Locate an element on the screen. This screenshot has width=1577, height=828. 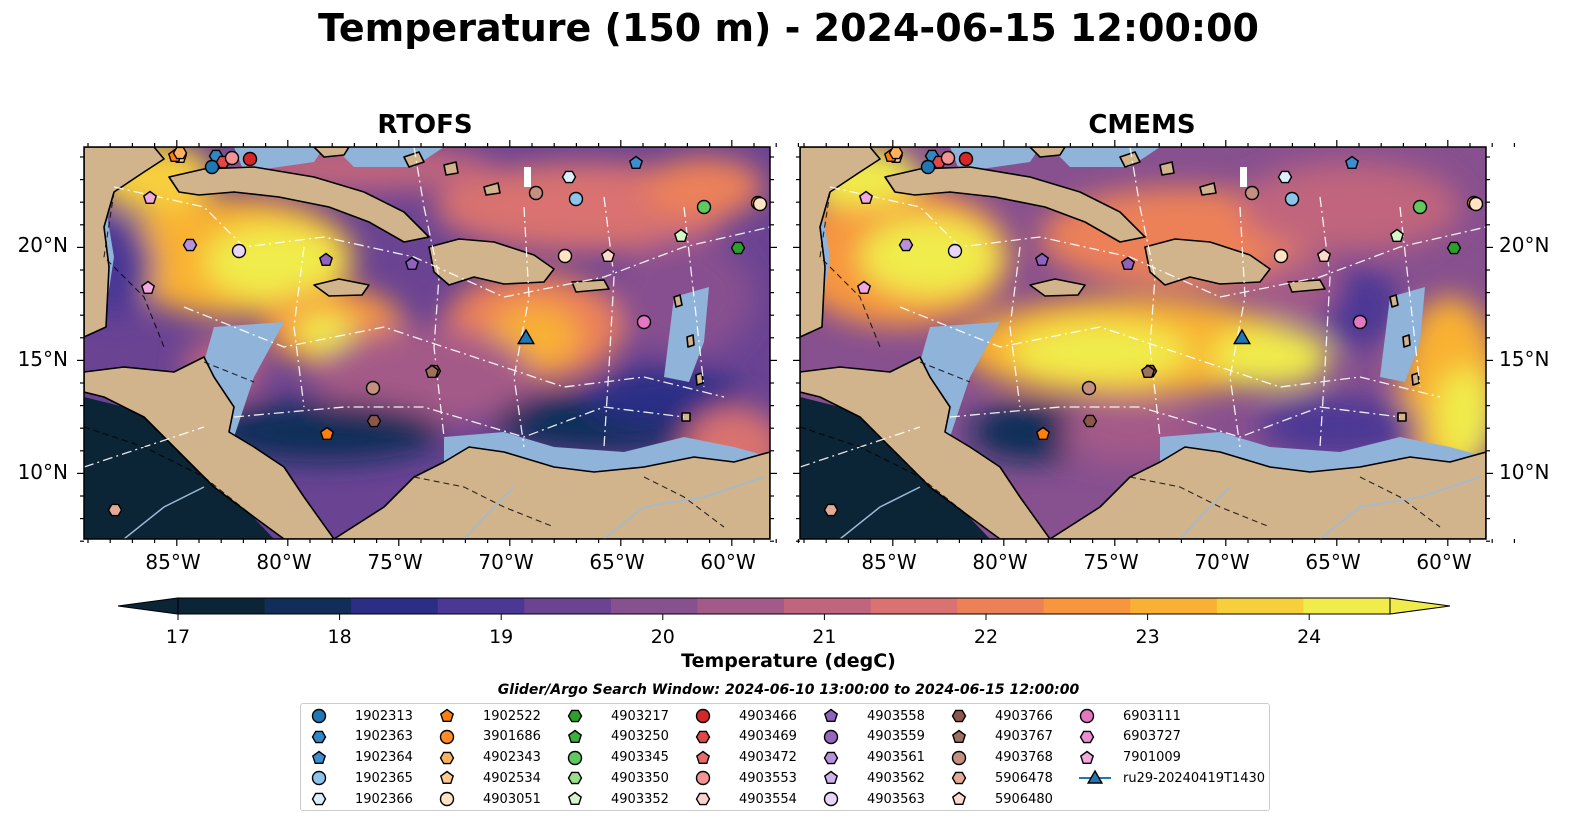
legend-item: 4903345 is located at coordinates (618, 758).